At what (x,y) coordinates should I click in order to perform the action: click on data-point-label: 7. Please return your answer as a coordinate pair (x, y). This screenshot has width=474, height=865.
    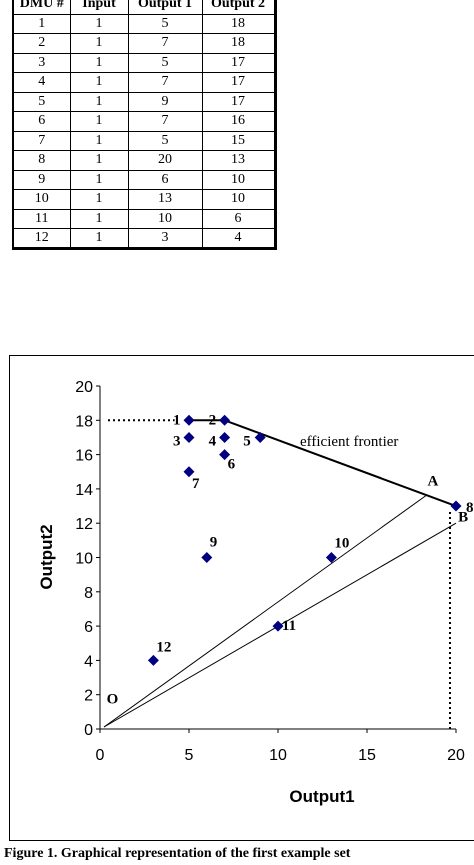
    Looking at the image, I should click on (196, 484).